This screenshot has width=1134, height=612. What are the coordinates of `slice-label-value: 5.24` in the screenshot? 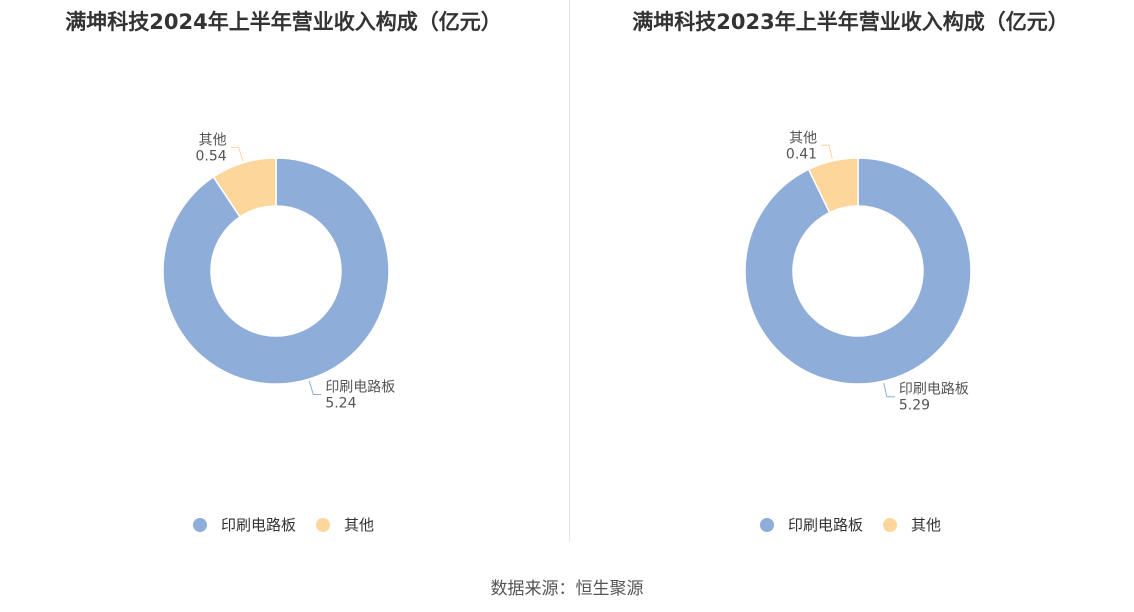 It's located at (340, 403).